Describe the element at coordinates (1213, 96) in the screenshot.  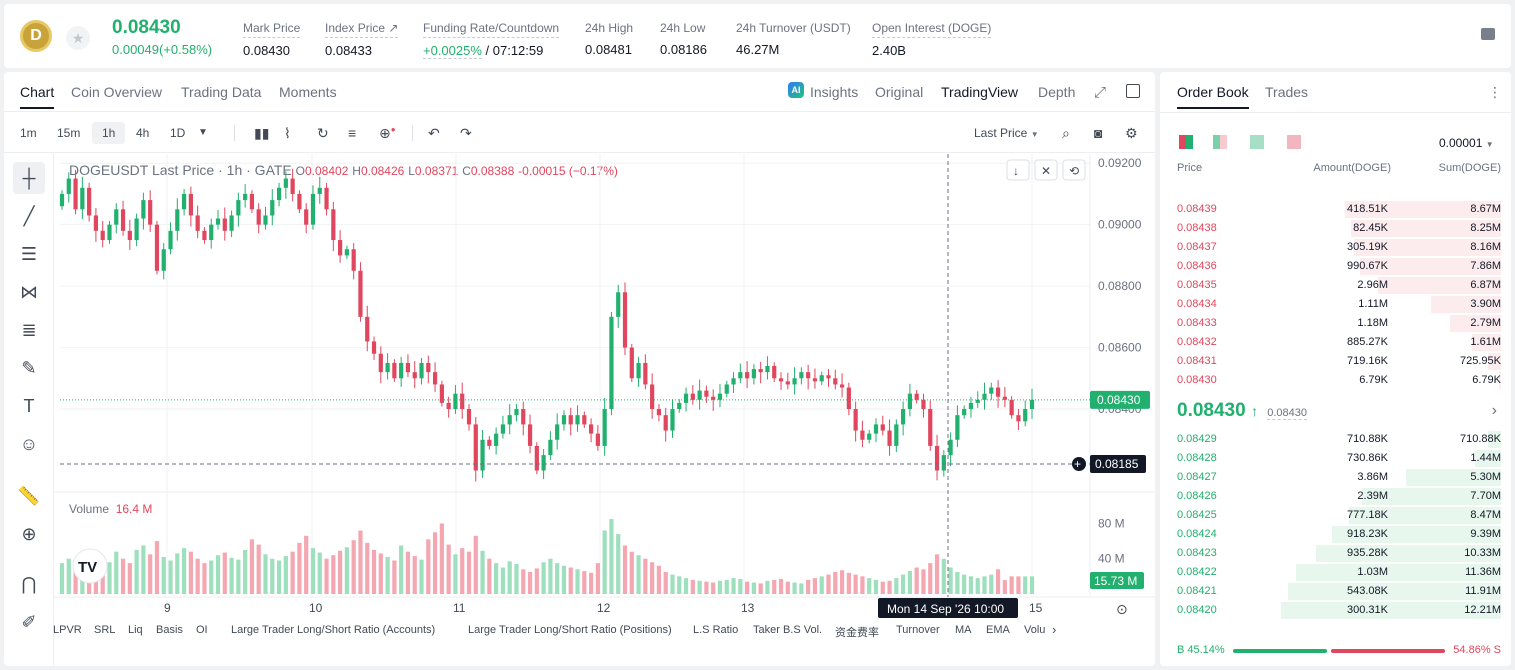
I see `tab-order-book: Order Book` at that location.